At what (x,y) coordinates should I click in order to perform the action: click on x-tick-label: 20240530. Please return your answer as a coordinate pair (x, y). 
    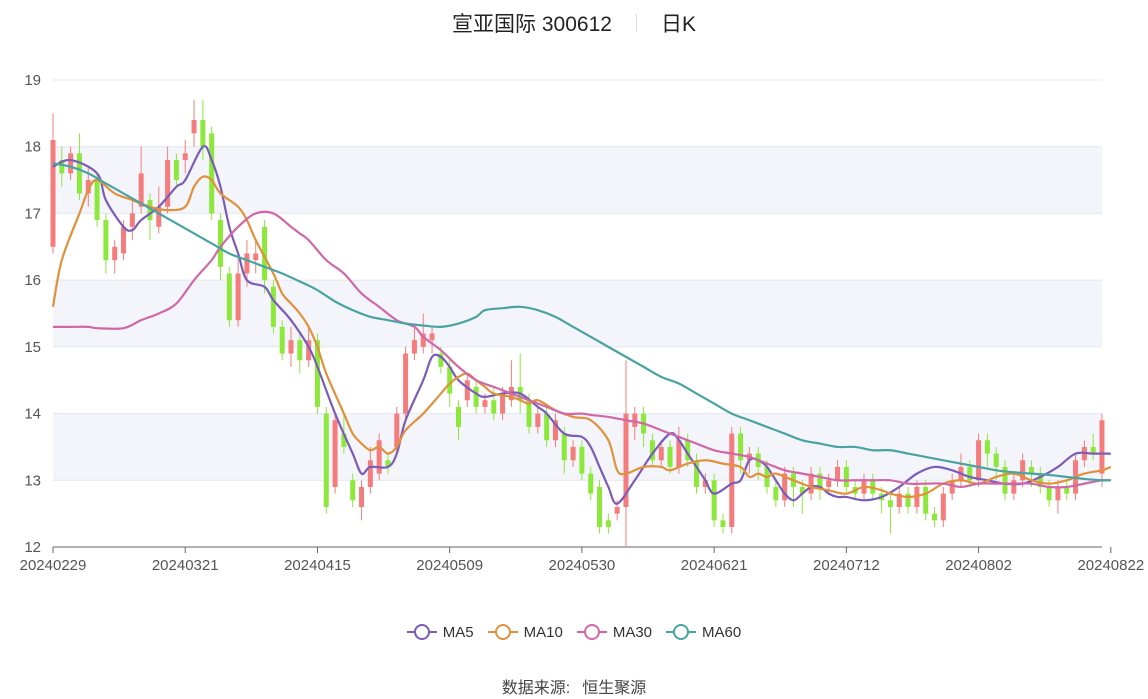
    Looking at the image, I should click on (582, 565).